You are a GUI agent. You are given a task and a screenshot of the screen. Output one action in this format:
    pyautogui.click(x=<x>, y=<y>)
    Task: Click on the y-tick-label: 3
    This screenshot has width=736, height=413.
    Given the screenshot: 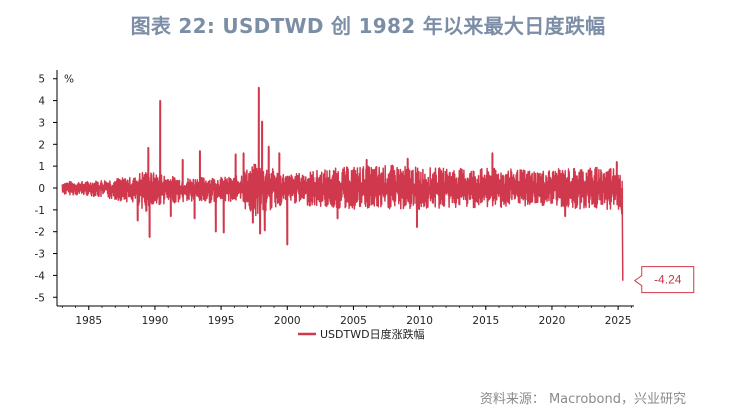 What is the action you would take?
    pyautogui.click(x=41, y=123)
    